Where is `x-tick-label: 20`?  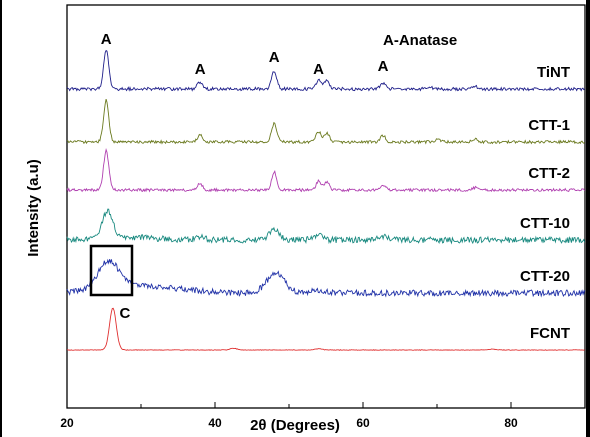 x-tick-label: 20 is located at coordinates (67, 423).